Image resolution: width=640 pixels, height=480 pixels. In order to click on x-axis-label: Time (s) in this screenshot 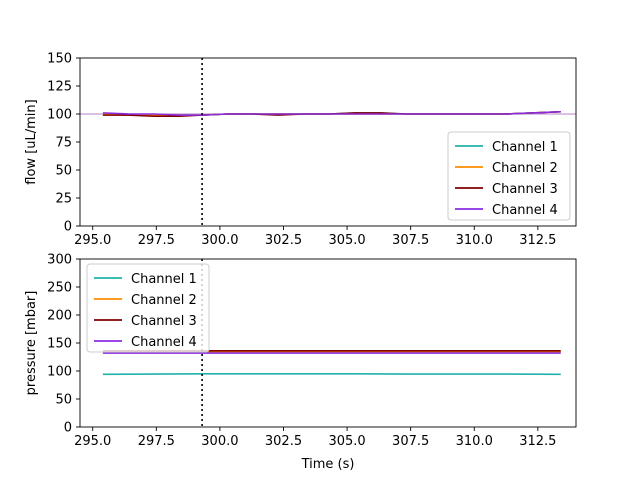, I will do `click(328, 464)`.